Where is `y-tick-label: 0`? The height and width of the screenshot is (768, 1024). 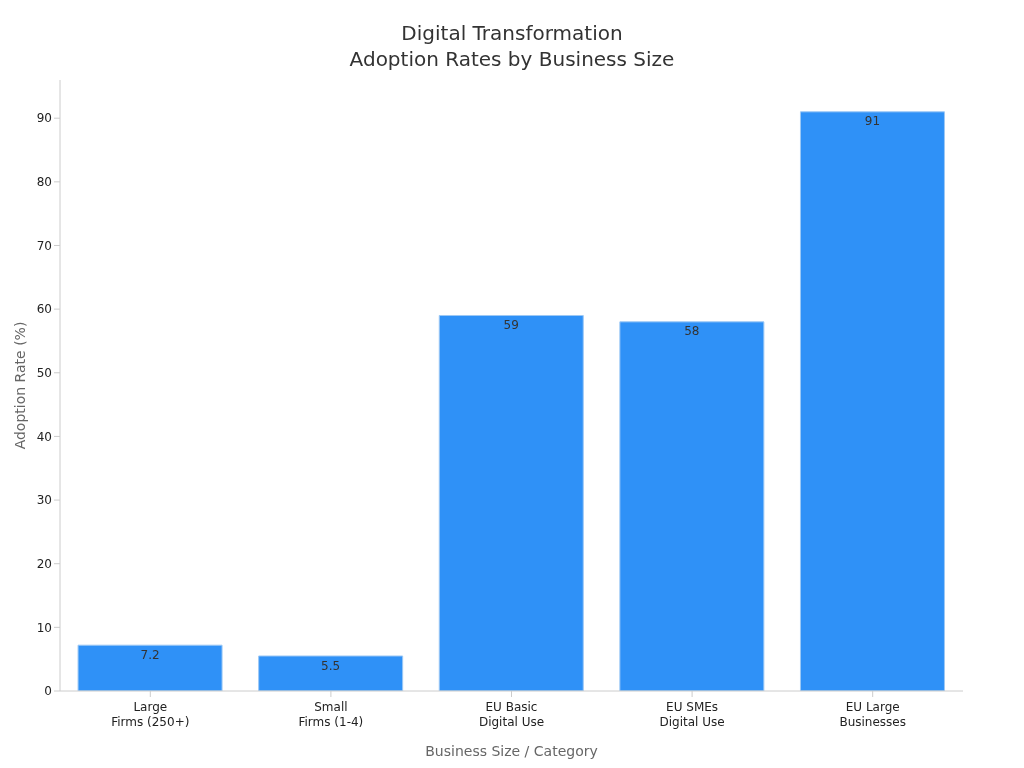
y-tick-label: 0 is located at coordinates (48, 691).